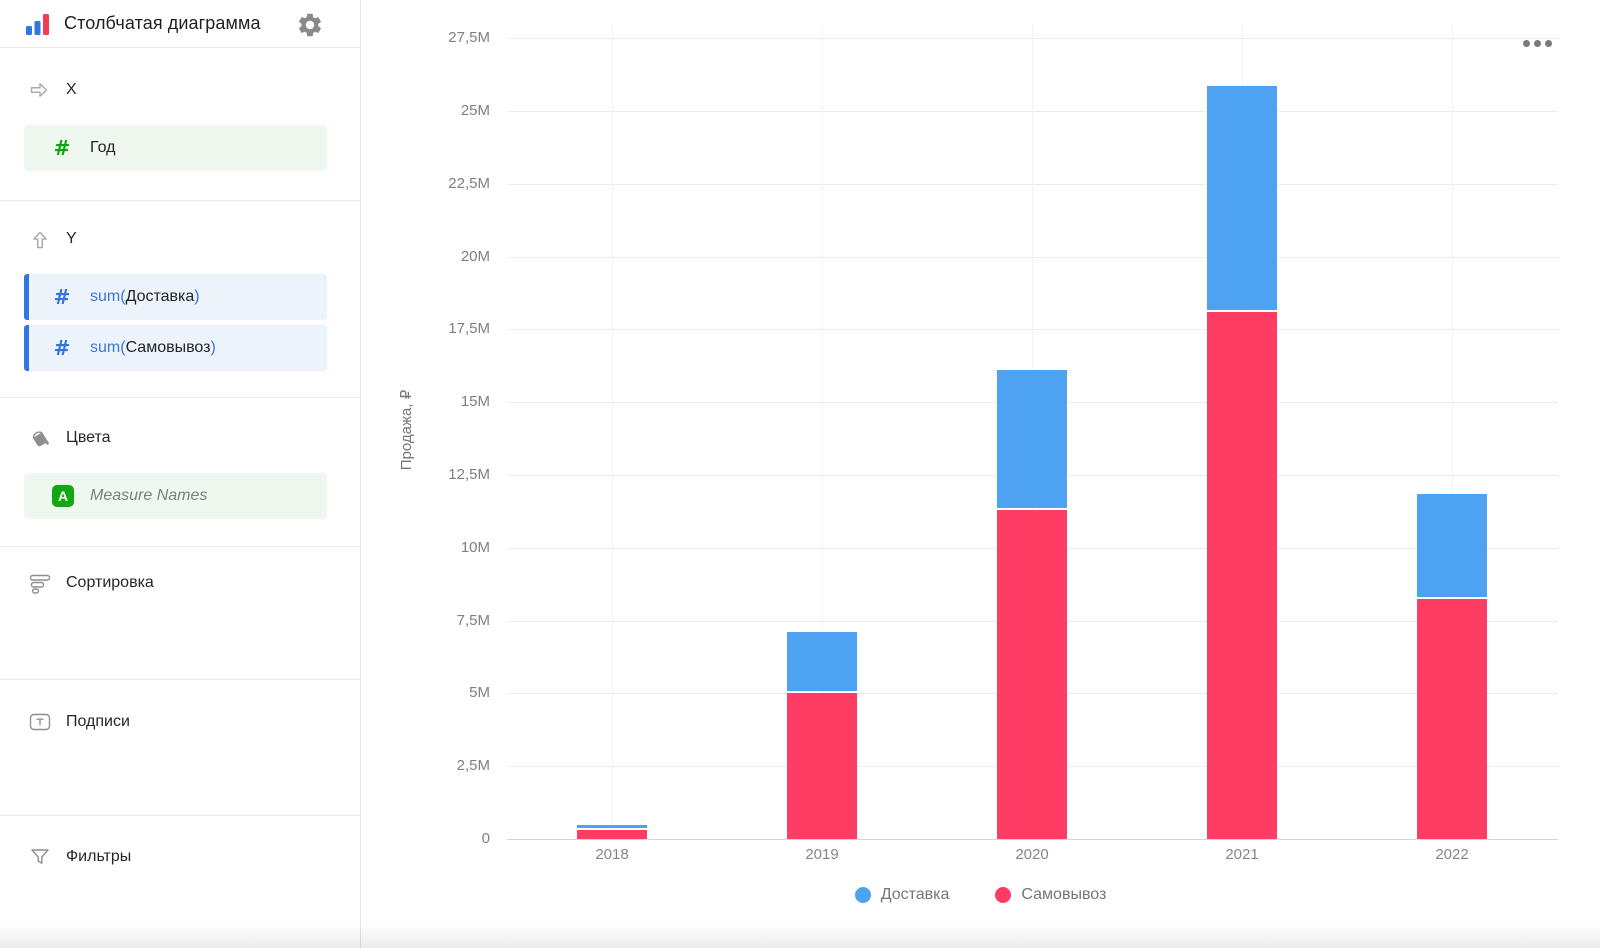 This screenshot has width=1600, height=948. What do you see at coordinates (63, 496) in the screenshot?
I see `measure-names-badge-icon: A` at bounding box center [63, 496].